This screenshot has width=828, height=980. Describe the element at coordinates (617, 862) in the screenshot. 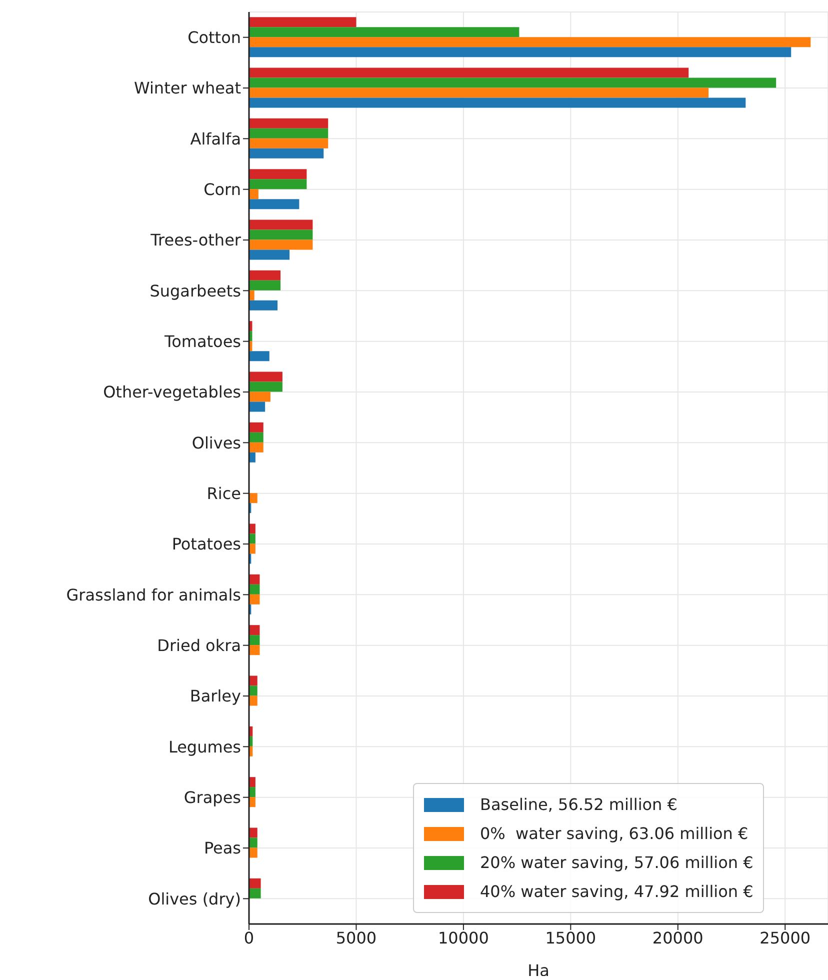

I see `legend-label: 20% water saving, 57.06 million €` at that location.